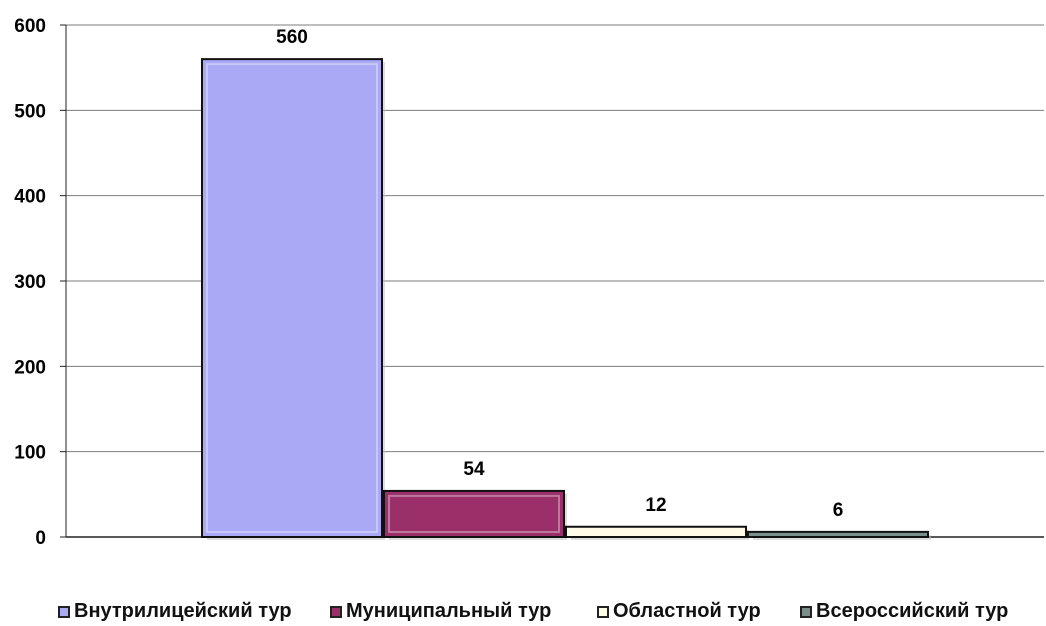 Image resolution: width=1046 pixels, height=626 pixels. I want to click on legend-item-internal: Внутрилицейский тур, so click(175, 611).